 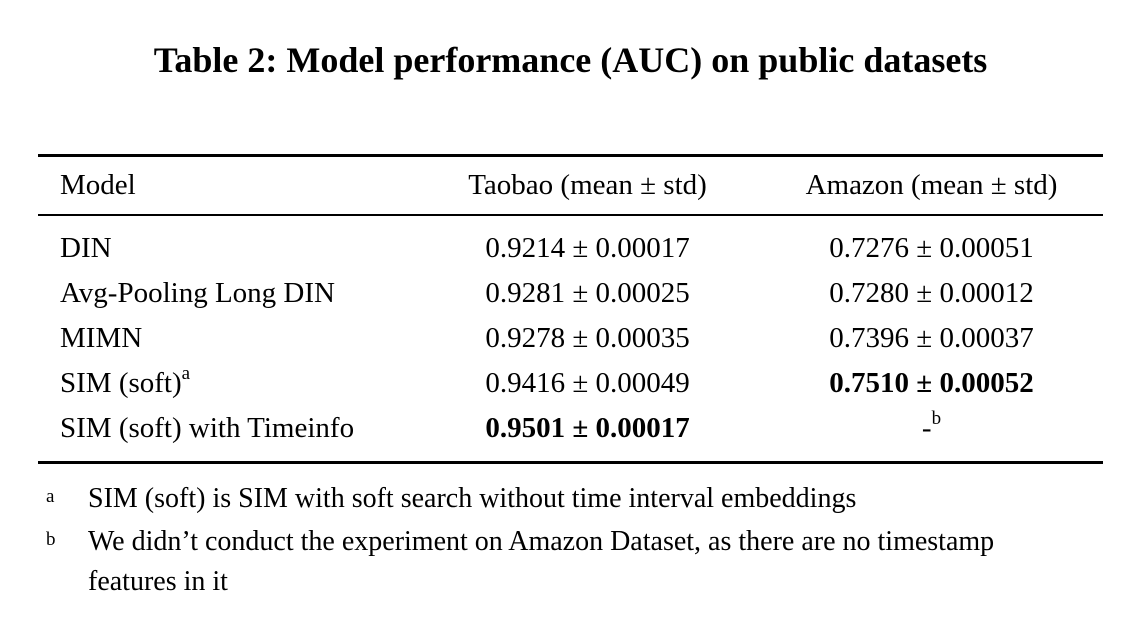 I want to click on header-taobao: Taobao (mean ± std), so click(x=587, y=185).